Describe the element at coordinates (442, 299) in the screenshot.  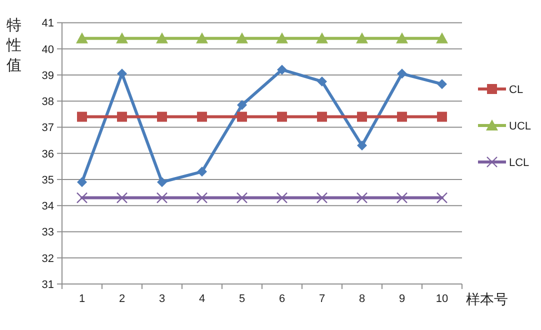
I see `x-tick-label: 10` at that location.